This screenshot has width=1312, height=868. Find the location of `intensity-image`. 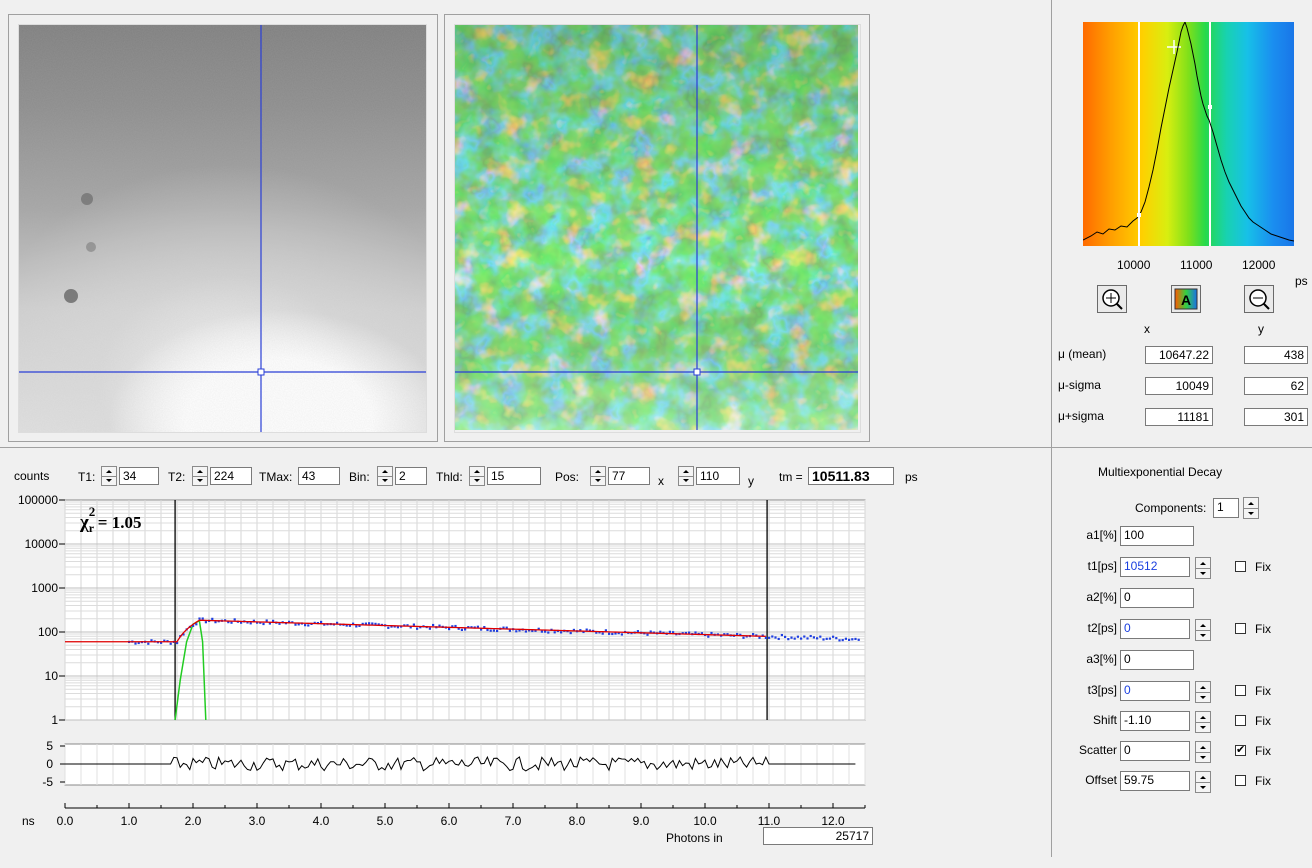

intensity-image is located at coordinates (222, 228).